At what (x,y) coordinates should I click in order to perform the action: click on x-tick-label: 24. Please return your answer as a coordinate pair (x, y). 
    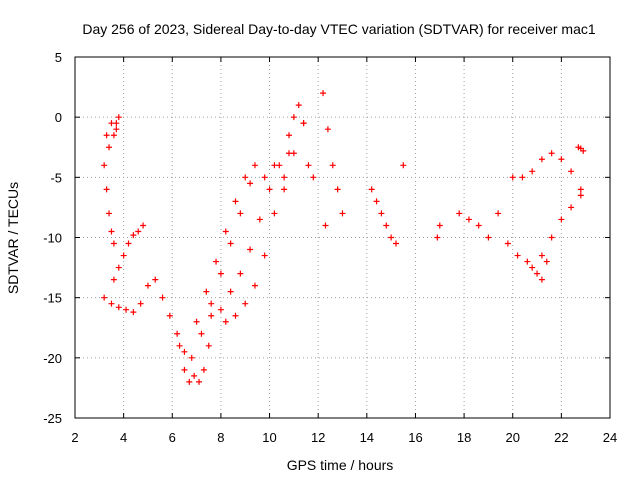
    Looking at the image, I should click on (610, 437).